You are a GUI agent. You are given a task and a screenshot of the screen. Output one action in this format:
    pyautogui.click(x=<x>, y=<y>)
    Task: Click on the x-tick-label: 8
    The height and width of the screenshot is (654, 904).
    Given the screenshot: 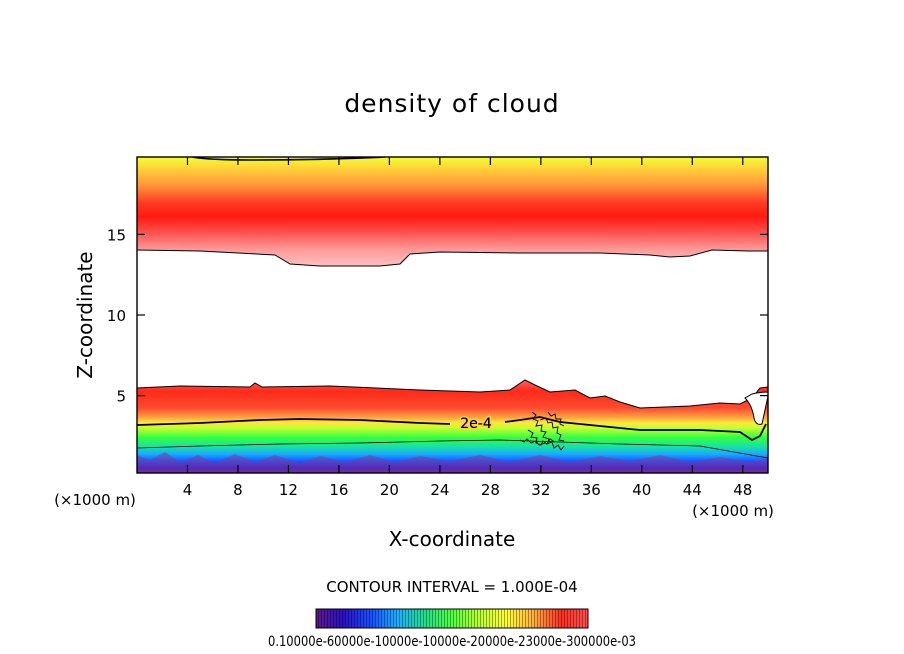 What is the action you would take?
    pyautogui.click(x=238, y=490)
    